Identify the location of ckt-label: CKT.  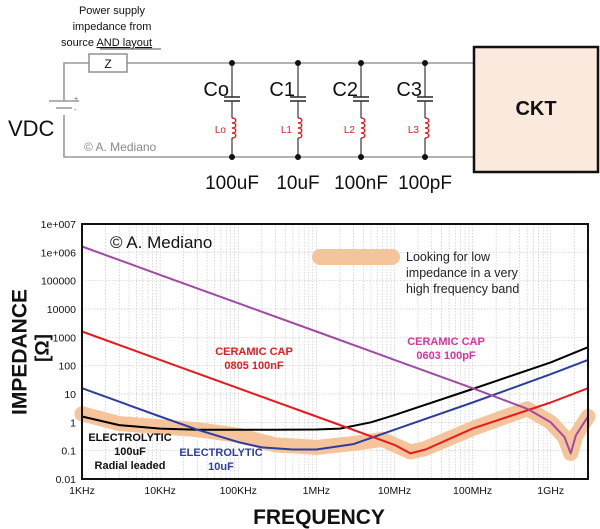
(535, 109).